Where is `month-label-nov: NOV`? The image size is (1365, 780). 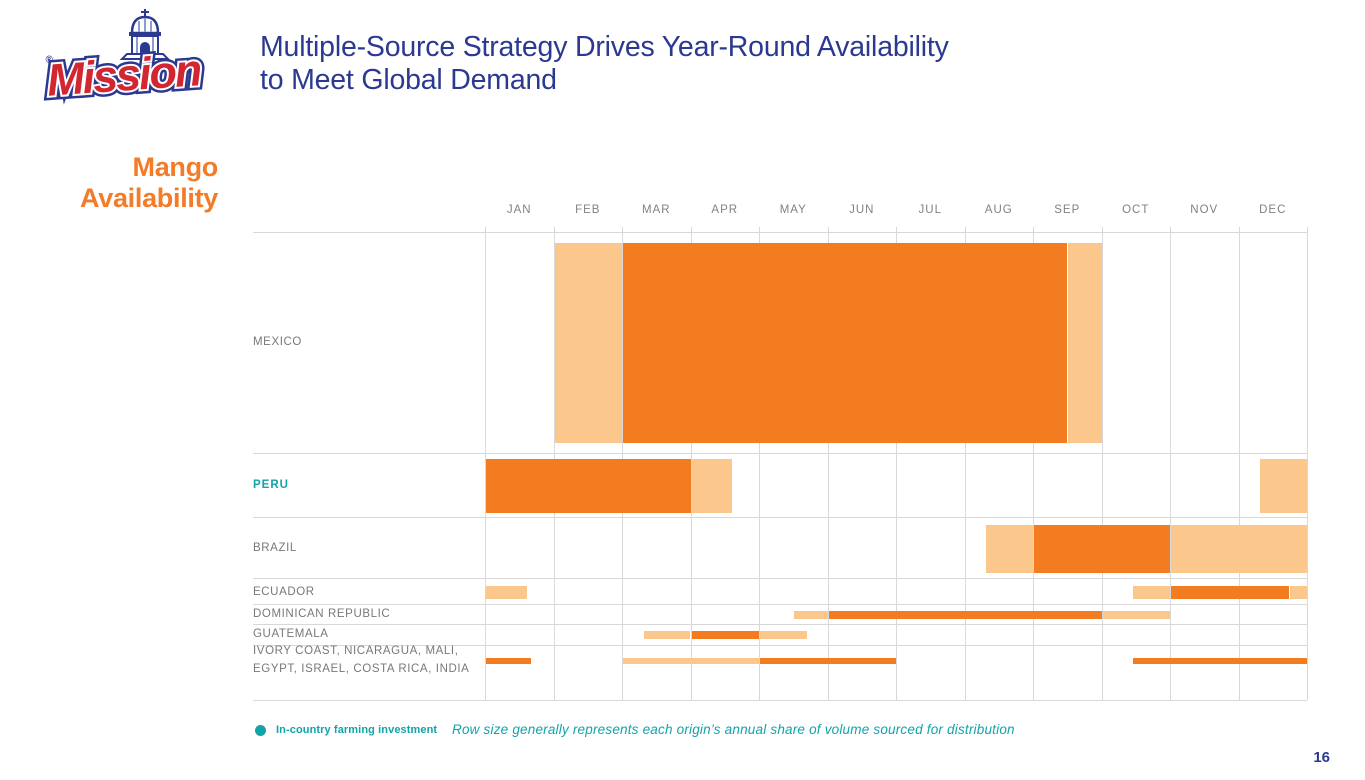
month-label-nov: NOV is located at coordinates (1204, 210).